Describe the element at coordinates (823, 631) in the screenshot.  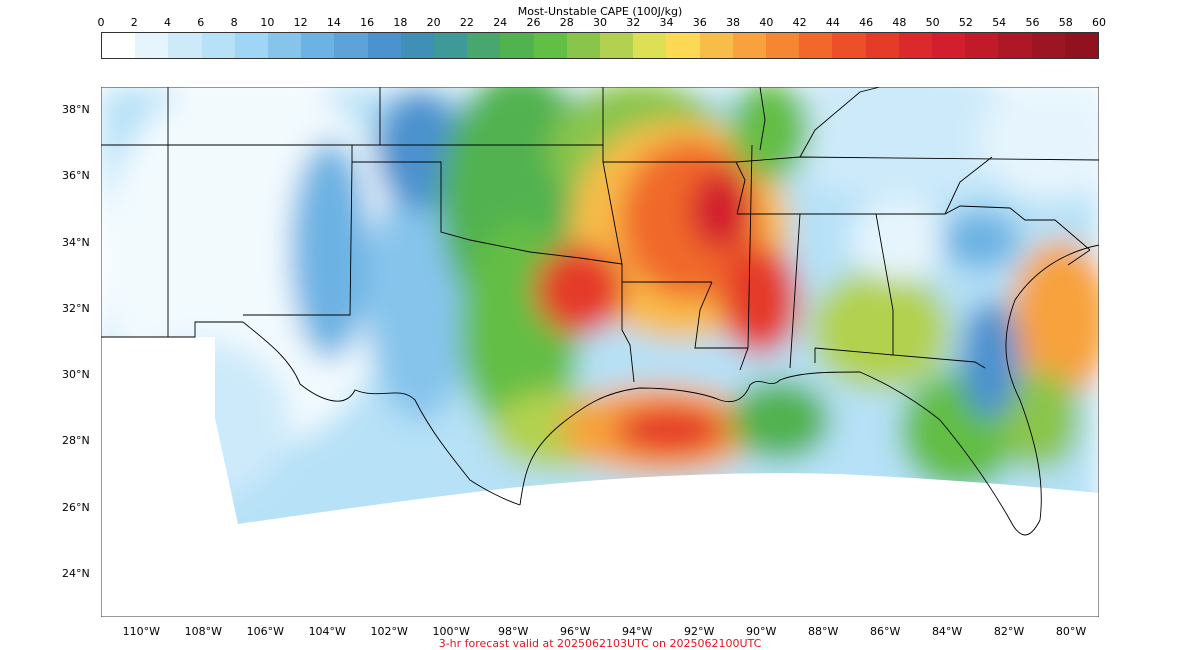
I see `longitude-label: 88°W` at that location.